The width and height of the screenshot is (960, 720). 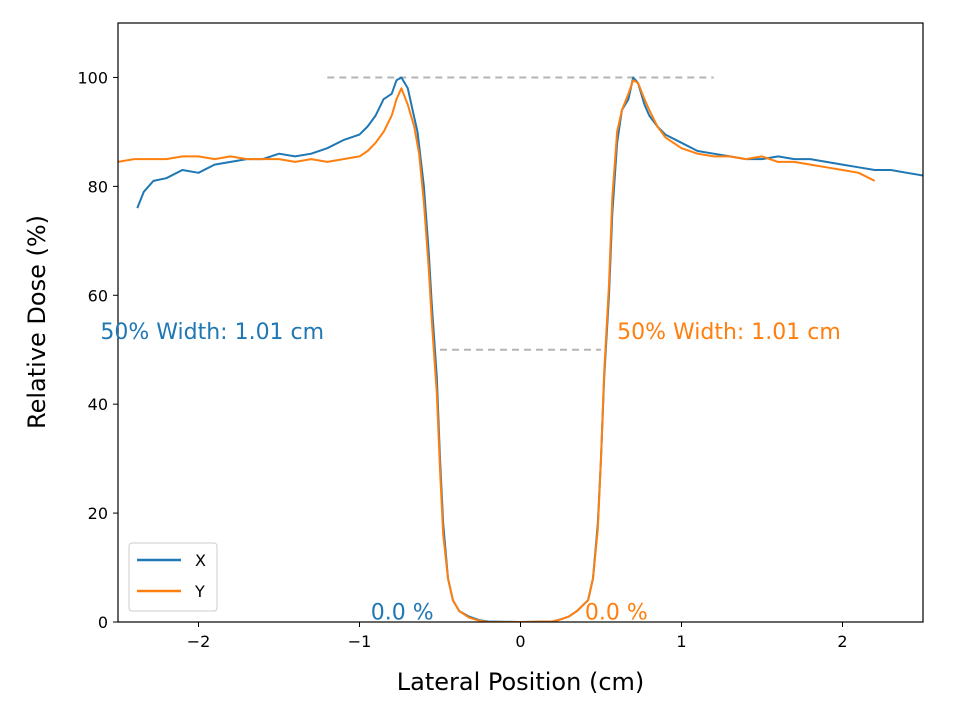 What do you see at coordinates (98, 186) in the screenshot?
I see `y-tick-label: 80` at bounding box center [98, 186].